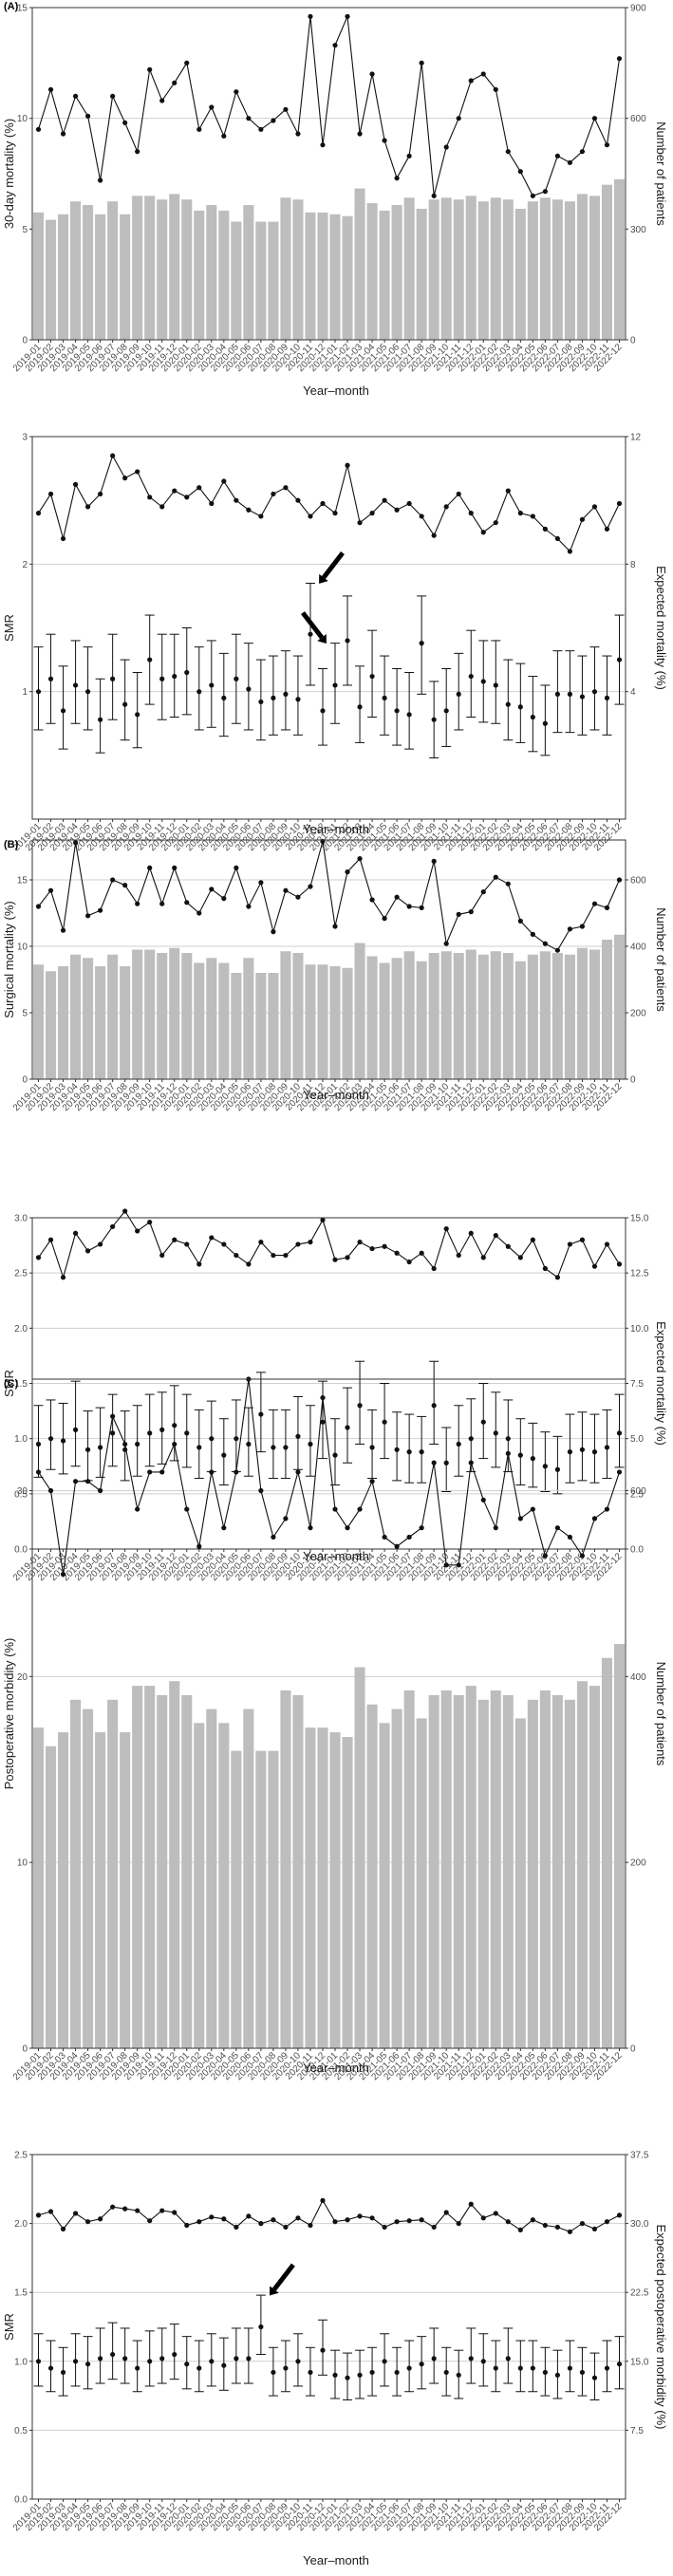 The image size is (673, 2576). What do you see at coordinates (638, 1014) in the screenshot?
I see `tick-label-right: 200` at bounding box center [638, 1014].